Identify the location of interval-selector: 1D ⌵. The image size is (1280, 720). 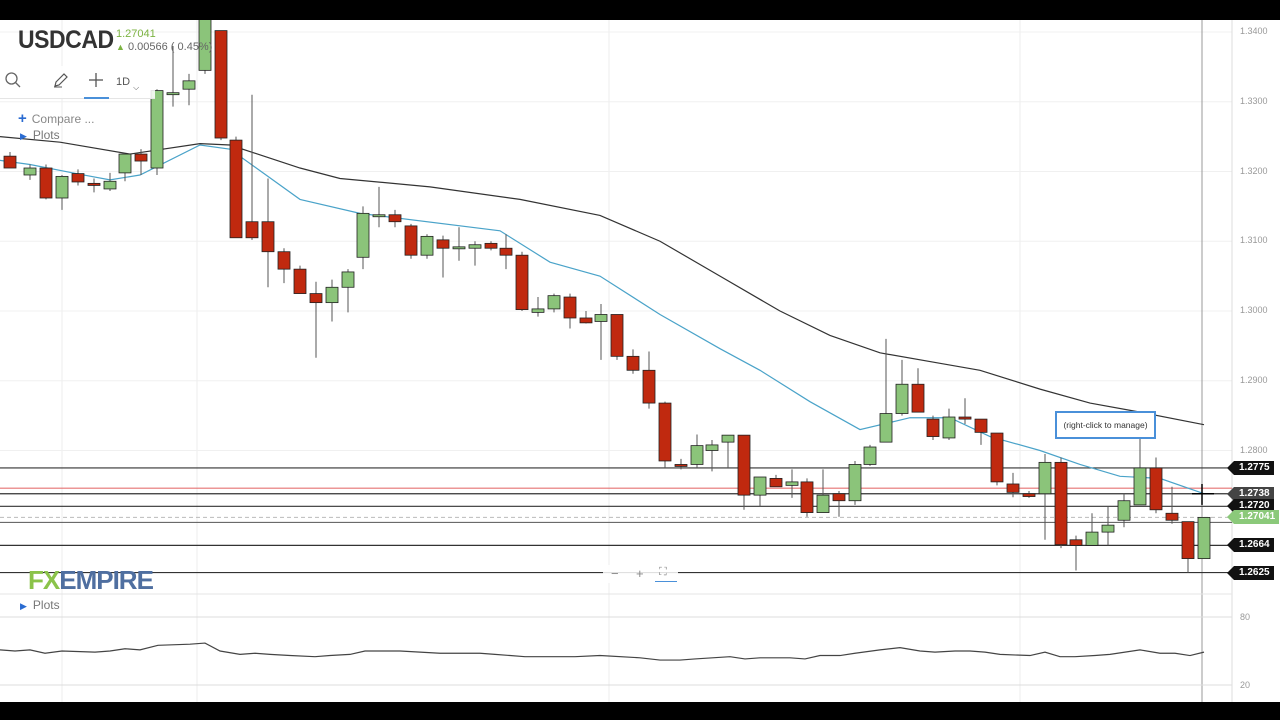
(128, 82).